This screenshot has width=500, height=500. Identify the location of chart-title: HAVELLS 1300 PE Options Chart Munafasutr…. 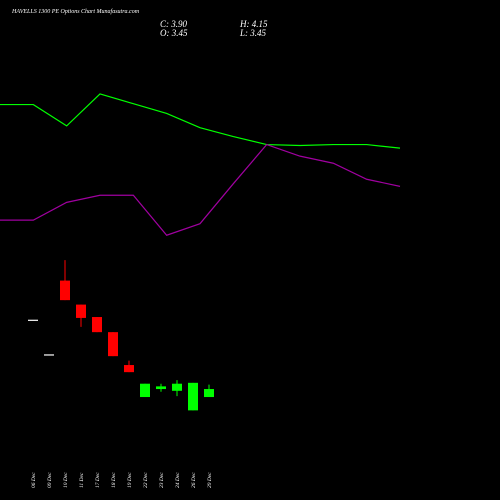
(75, 11).